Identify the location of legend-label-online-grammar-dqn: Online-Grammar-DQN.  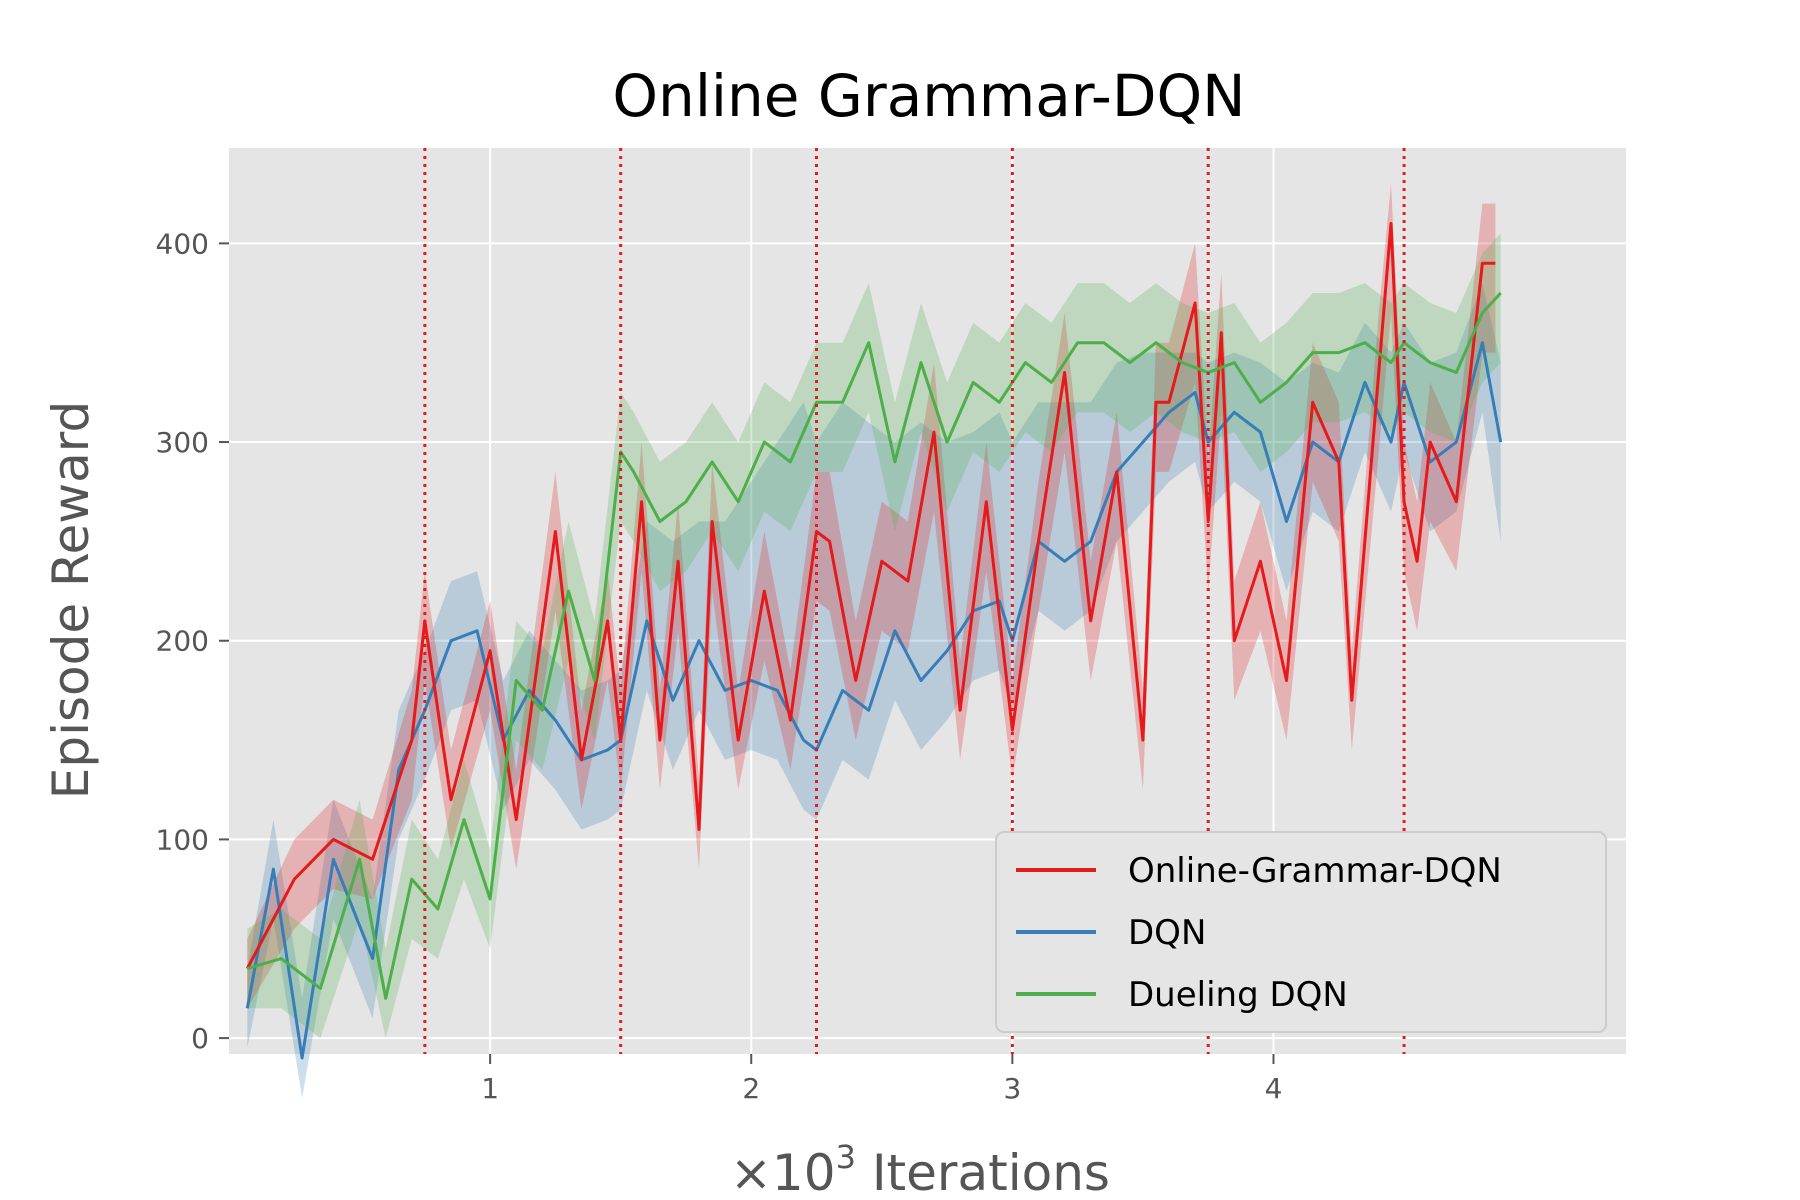
(1315, 871).